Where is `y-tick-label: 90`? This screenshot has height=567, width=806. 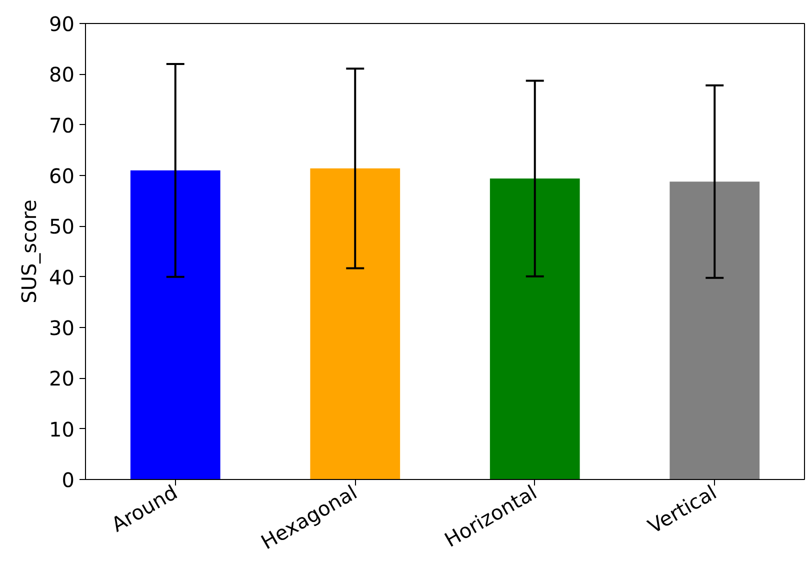
y-tick-label: 90 is located at coordinates (62, 24).